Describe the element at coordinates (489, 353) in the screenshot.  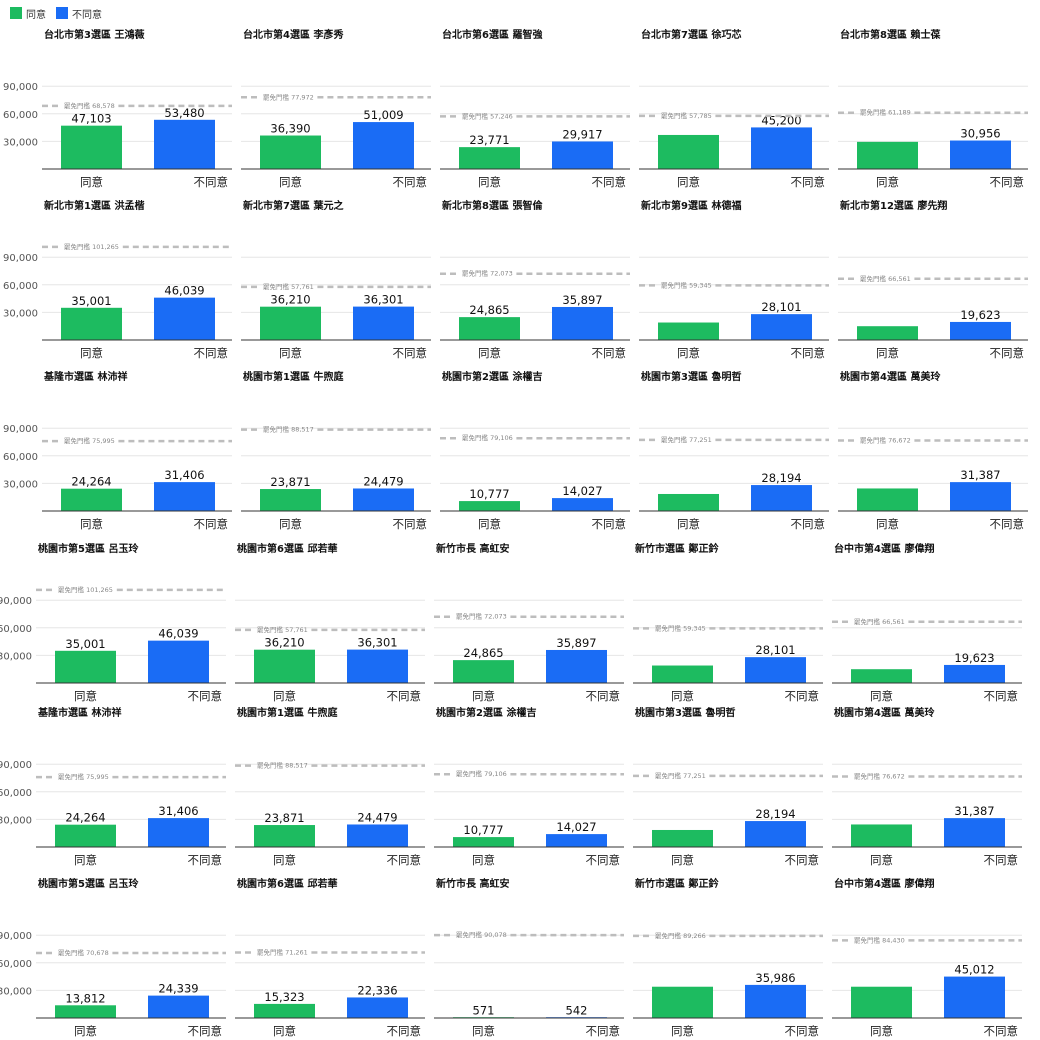
I see `panel-8-category-label-agree: 同意` at that location.